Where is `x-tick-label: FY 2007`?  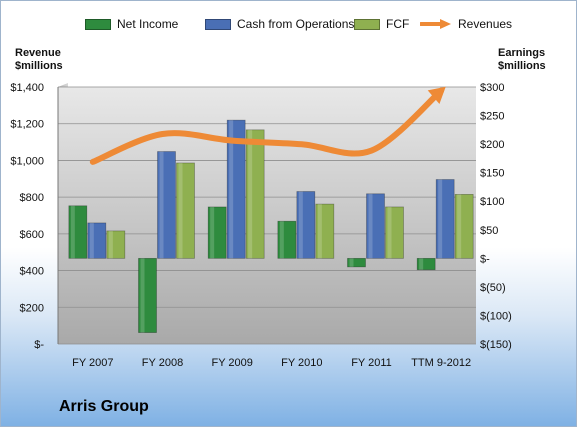
x-tick-label: FY 2007 is located at coordinates (92, 363).